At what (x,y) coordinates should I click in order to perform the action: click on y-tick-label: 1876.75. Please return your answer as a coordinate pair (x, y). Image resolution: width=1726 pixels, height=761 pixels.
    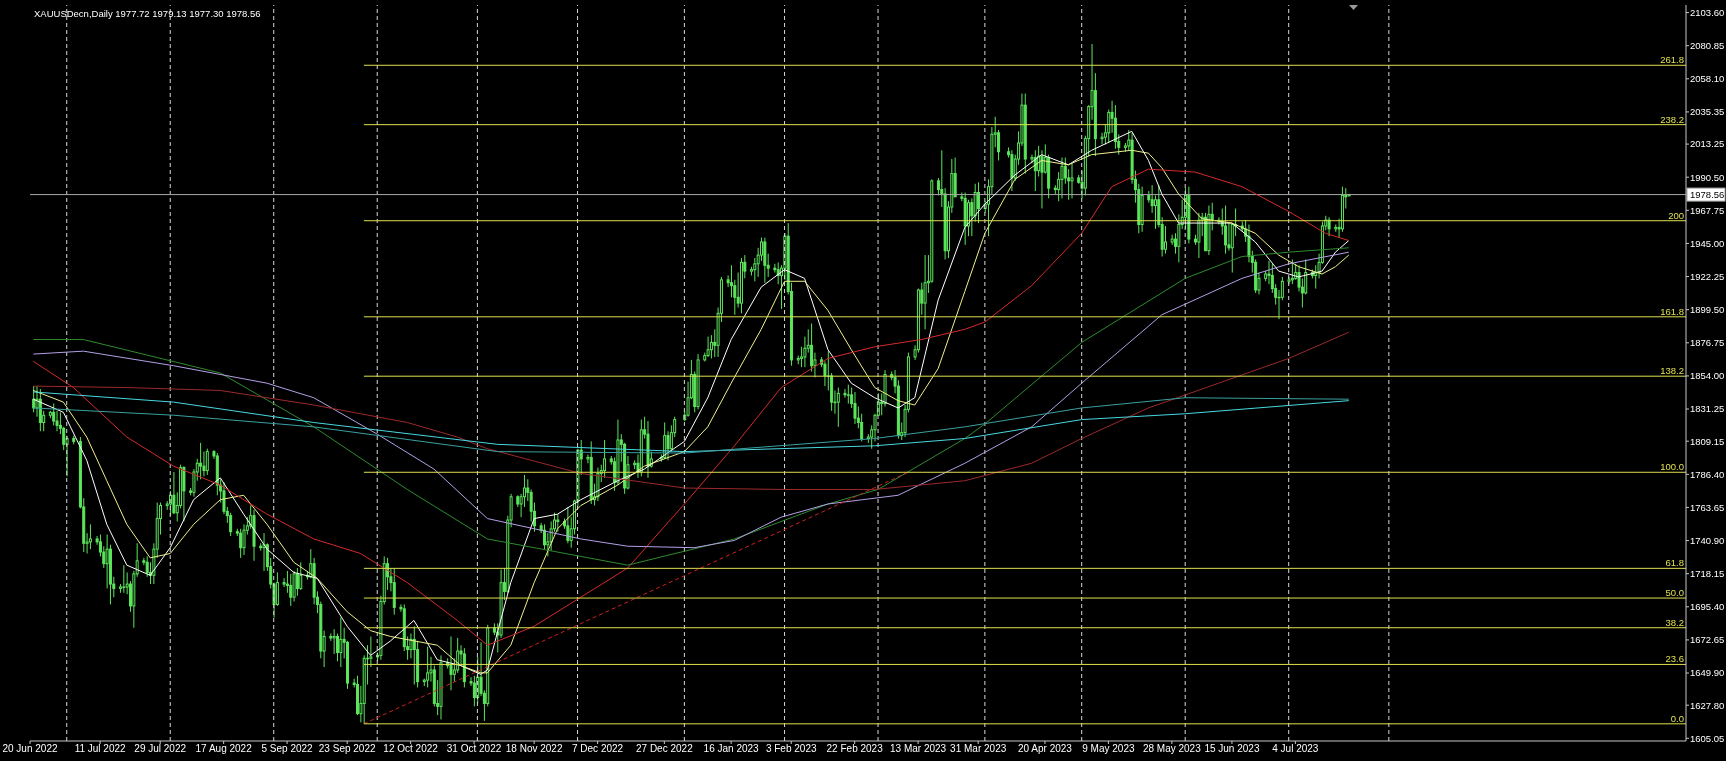
    Looking at the image, I should click on (1707, 343).